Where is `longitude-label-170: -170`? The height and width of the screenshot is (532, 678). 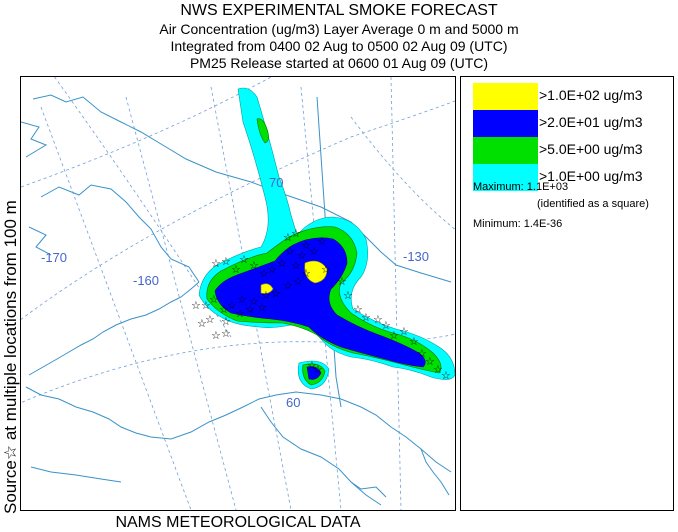
longitude-label-170: -170 is located at coordinates (54, 257).